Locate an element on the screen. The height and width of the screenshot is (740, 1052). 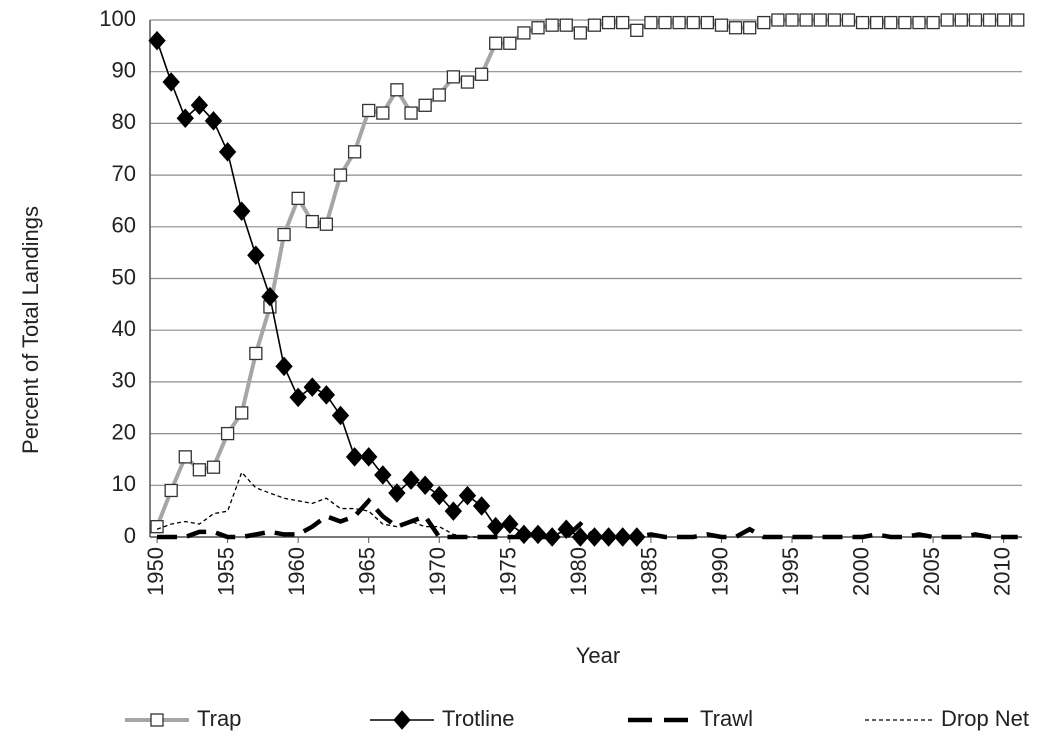
y-tick-label: 10 is located at coordinates (124, 483).